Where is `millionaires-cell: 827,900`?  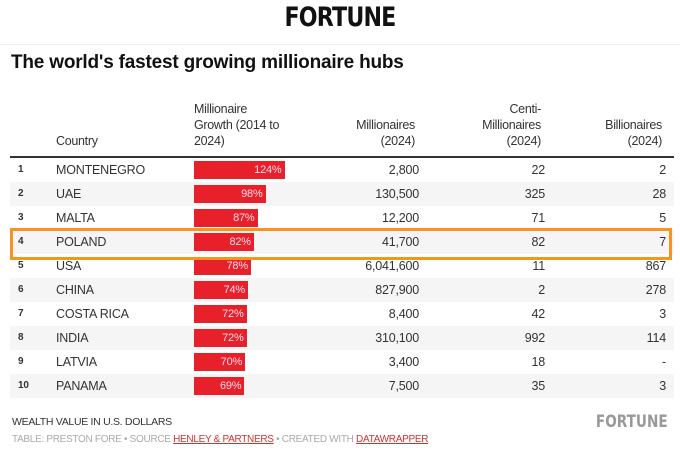
millionaires-cell: 827,900 is located at coordinates (397, 290).